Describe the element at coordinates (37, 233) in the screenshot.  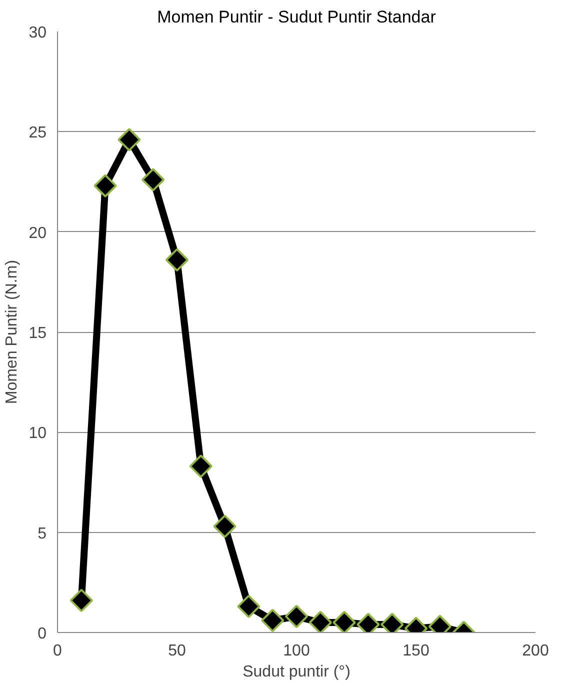
I see `y-tick-label: 20` at that location.